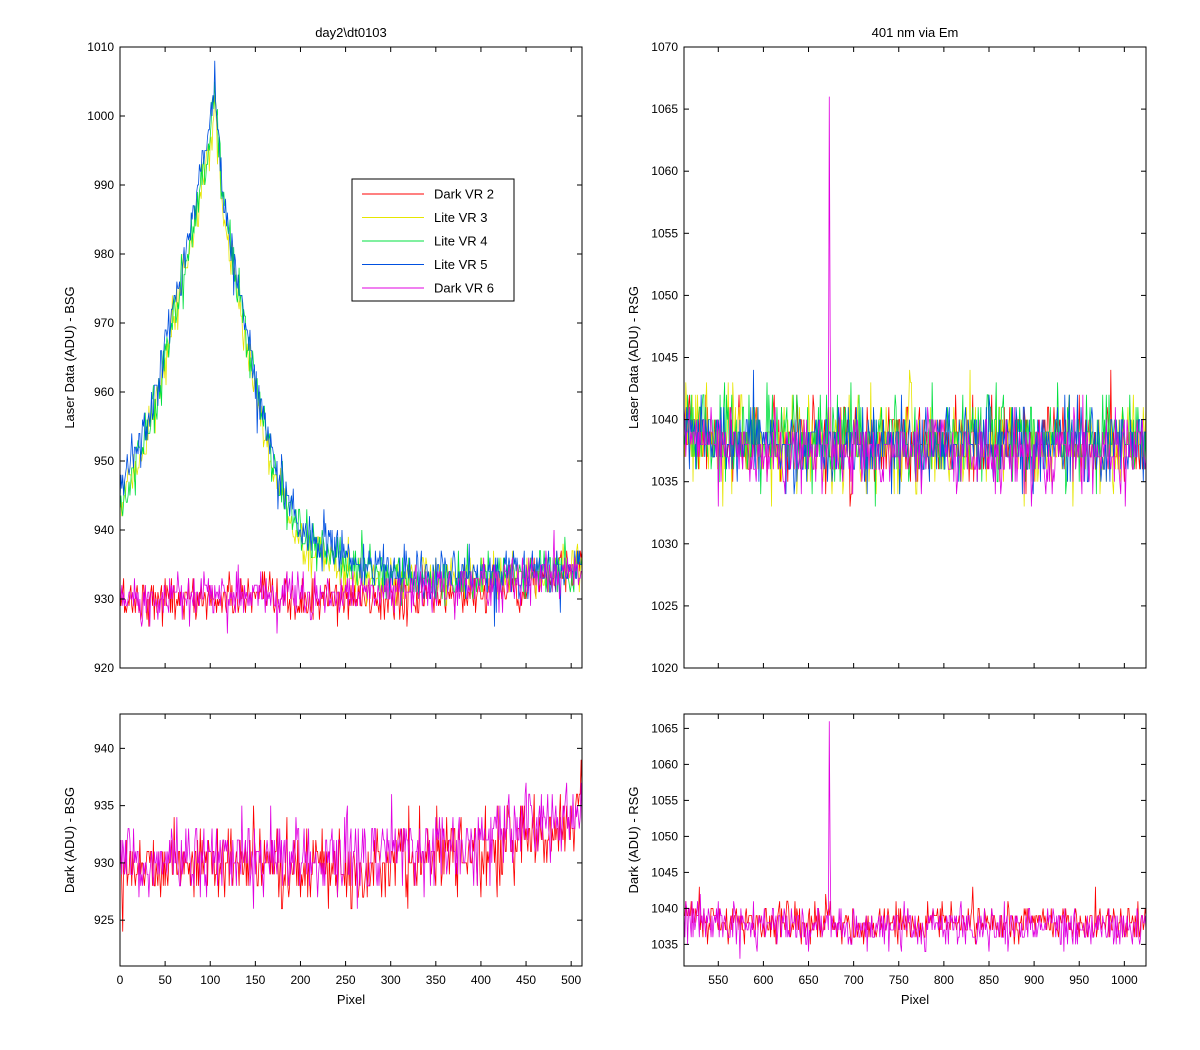 The image size is (1200, 1050). Describe the element at coordinates (718, 980) in the screenshot. I see `x-tick-label: 550` at that location.